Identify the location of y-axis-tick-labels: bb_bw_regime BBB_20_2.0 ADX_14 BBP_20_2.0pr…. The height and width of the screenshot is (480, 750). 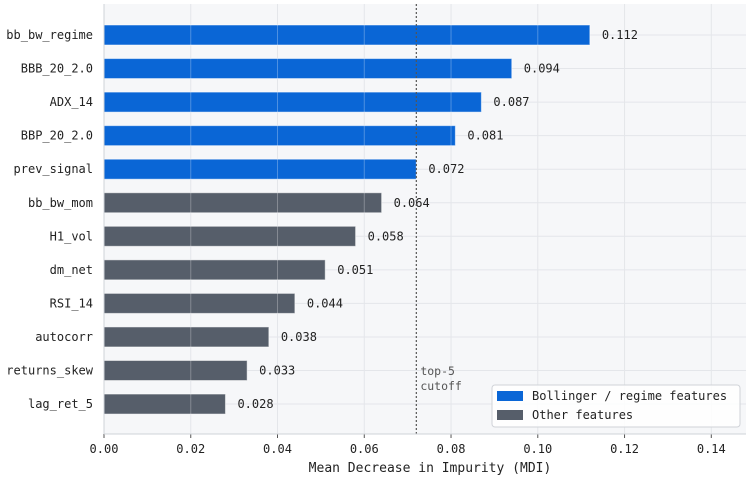
(49, 219).